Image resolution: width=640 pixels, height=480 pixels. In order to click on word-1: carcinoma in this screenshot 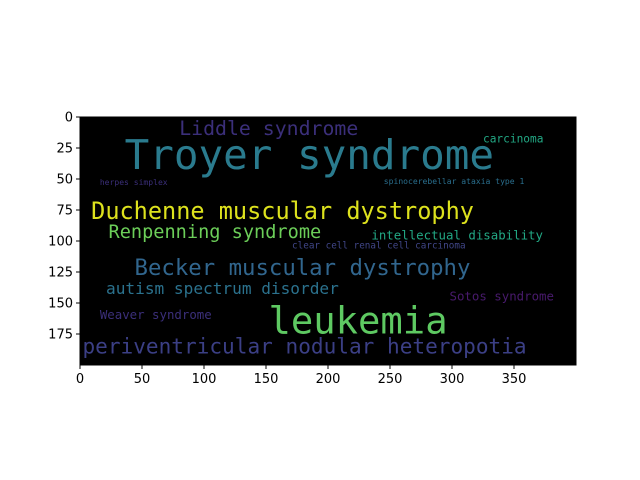, I will do `click(513, 138)`.